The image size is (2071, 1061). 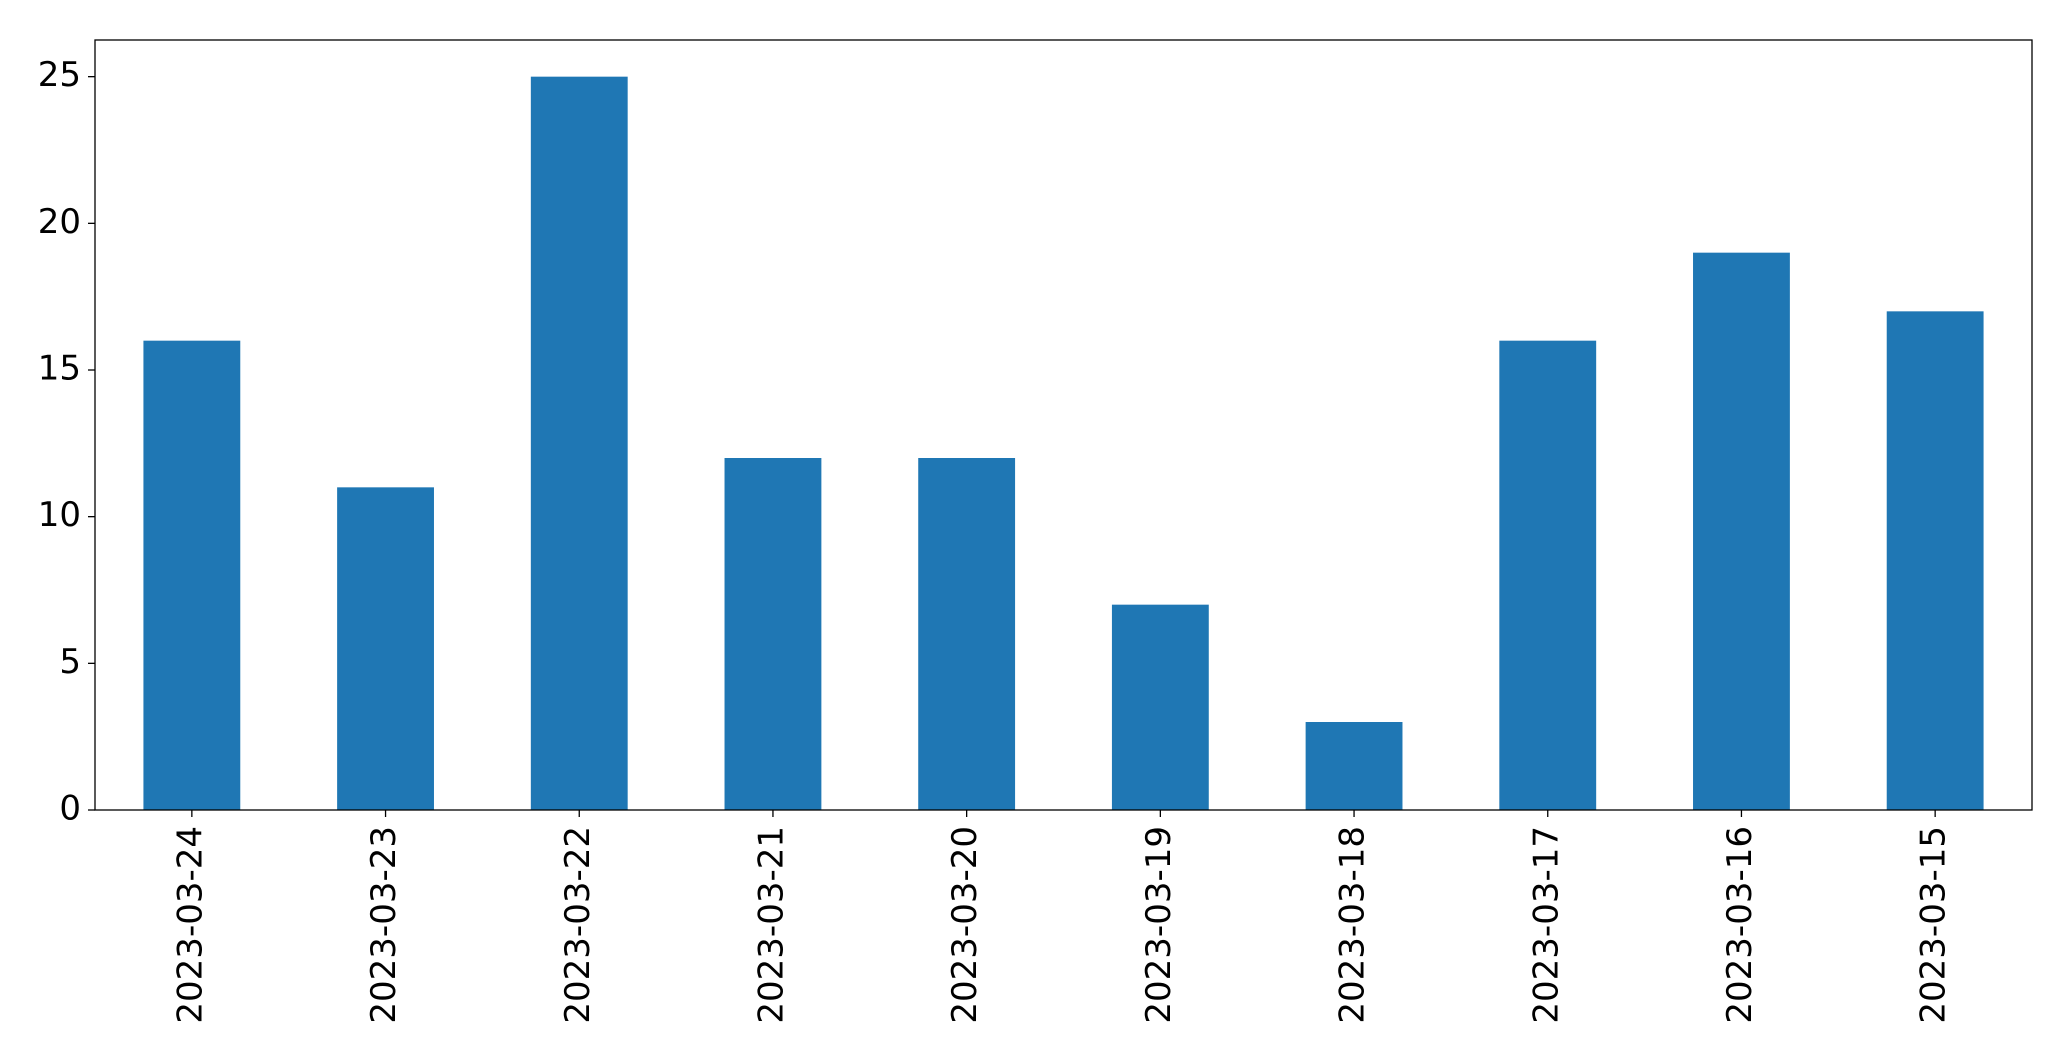 I want to click on x-tick-label: 2023-03-17, so click(x=1546, y=925).